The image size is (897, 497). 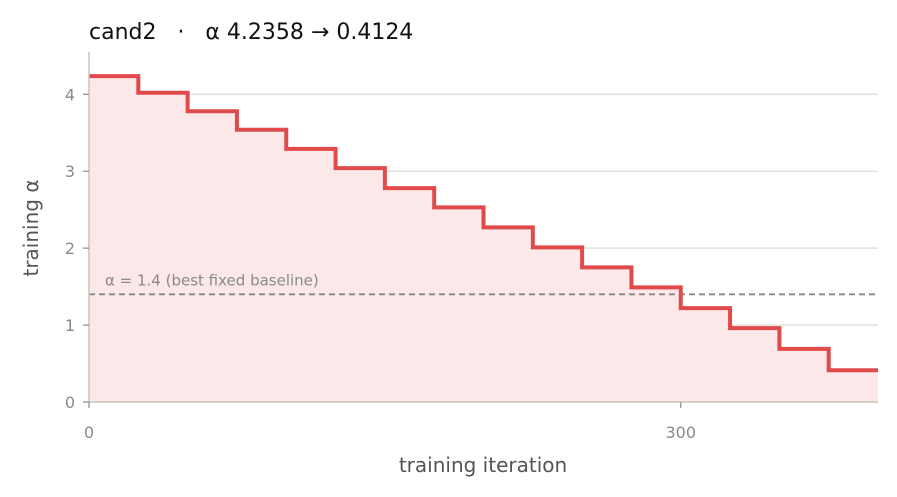 I want to click on y-tick-label: 0, so click(x=70, y=402).